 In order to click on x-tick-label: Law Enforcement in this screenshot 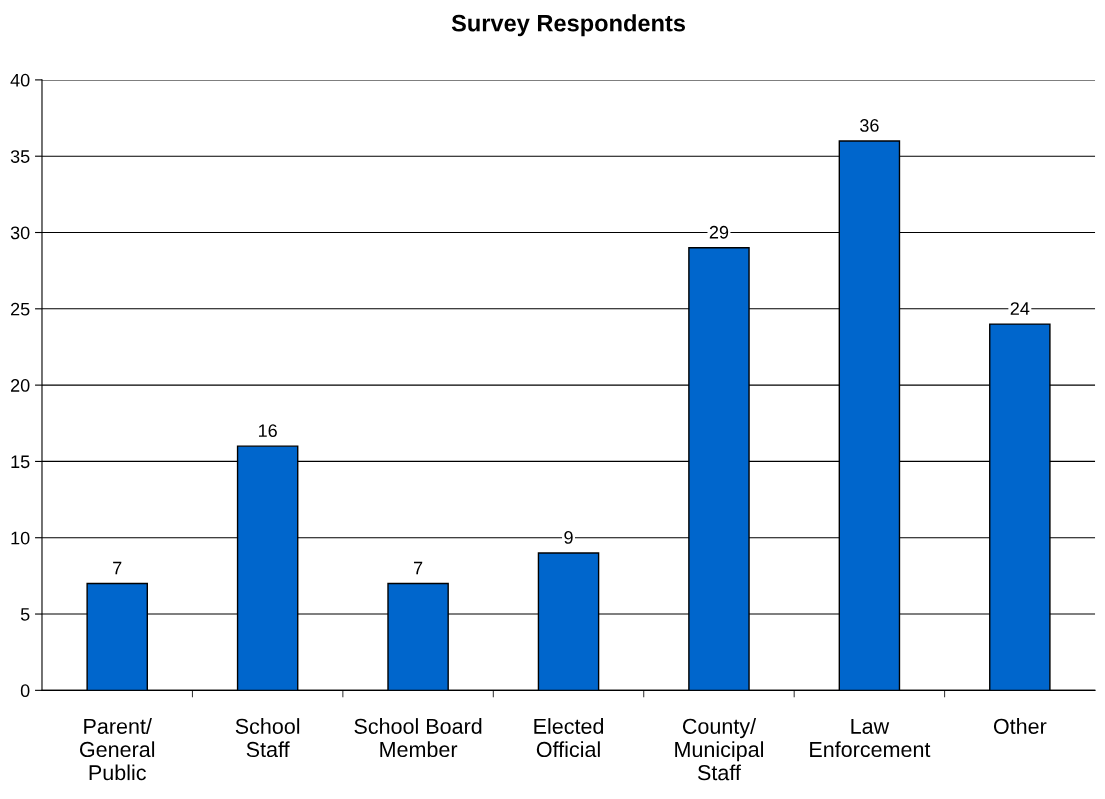, I will do `click(870, 738)`.